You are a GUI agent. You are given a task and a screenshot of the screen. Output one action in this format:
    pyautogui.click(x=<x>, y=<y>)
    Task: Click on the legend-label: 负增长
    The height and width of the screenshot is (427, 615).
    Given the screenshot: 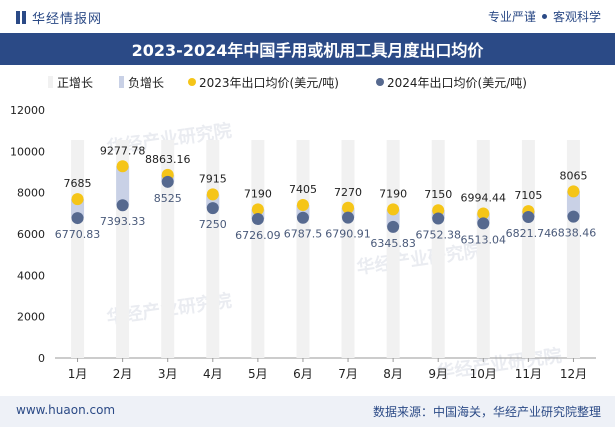 What is the action you would take?
    pyautogui.click(x=146, y=83)
    